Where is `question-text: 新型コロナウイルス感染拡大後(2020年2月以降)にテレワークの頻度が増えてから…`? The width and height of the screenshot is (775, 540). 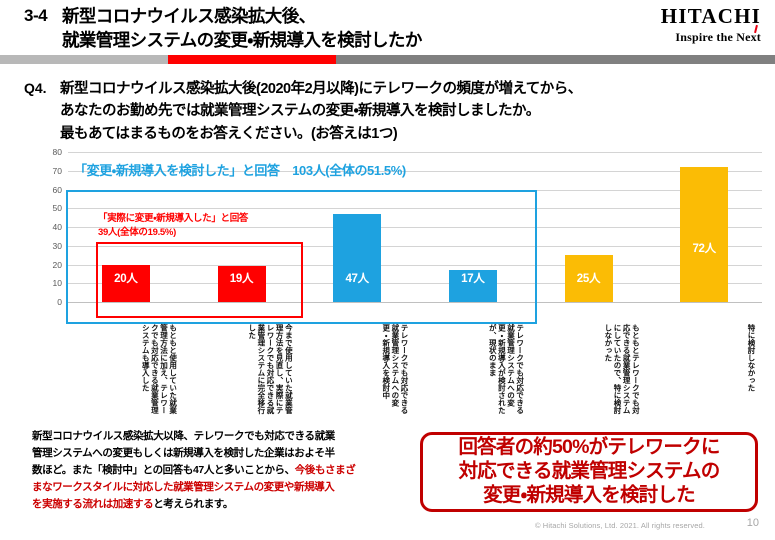
question-text: 新型コロナウイルス感染拡大後(2020年2月以降)にテレワークの頻度が増えてから… is located at coordinates (407, 111).